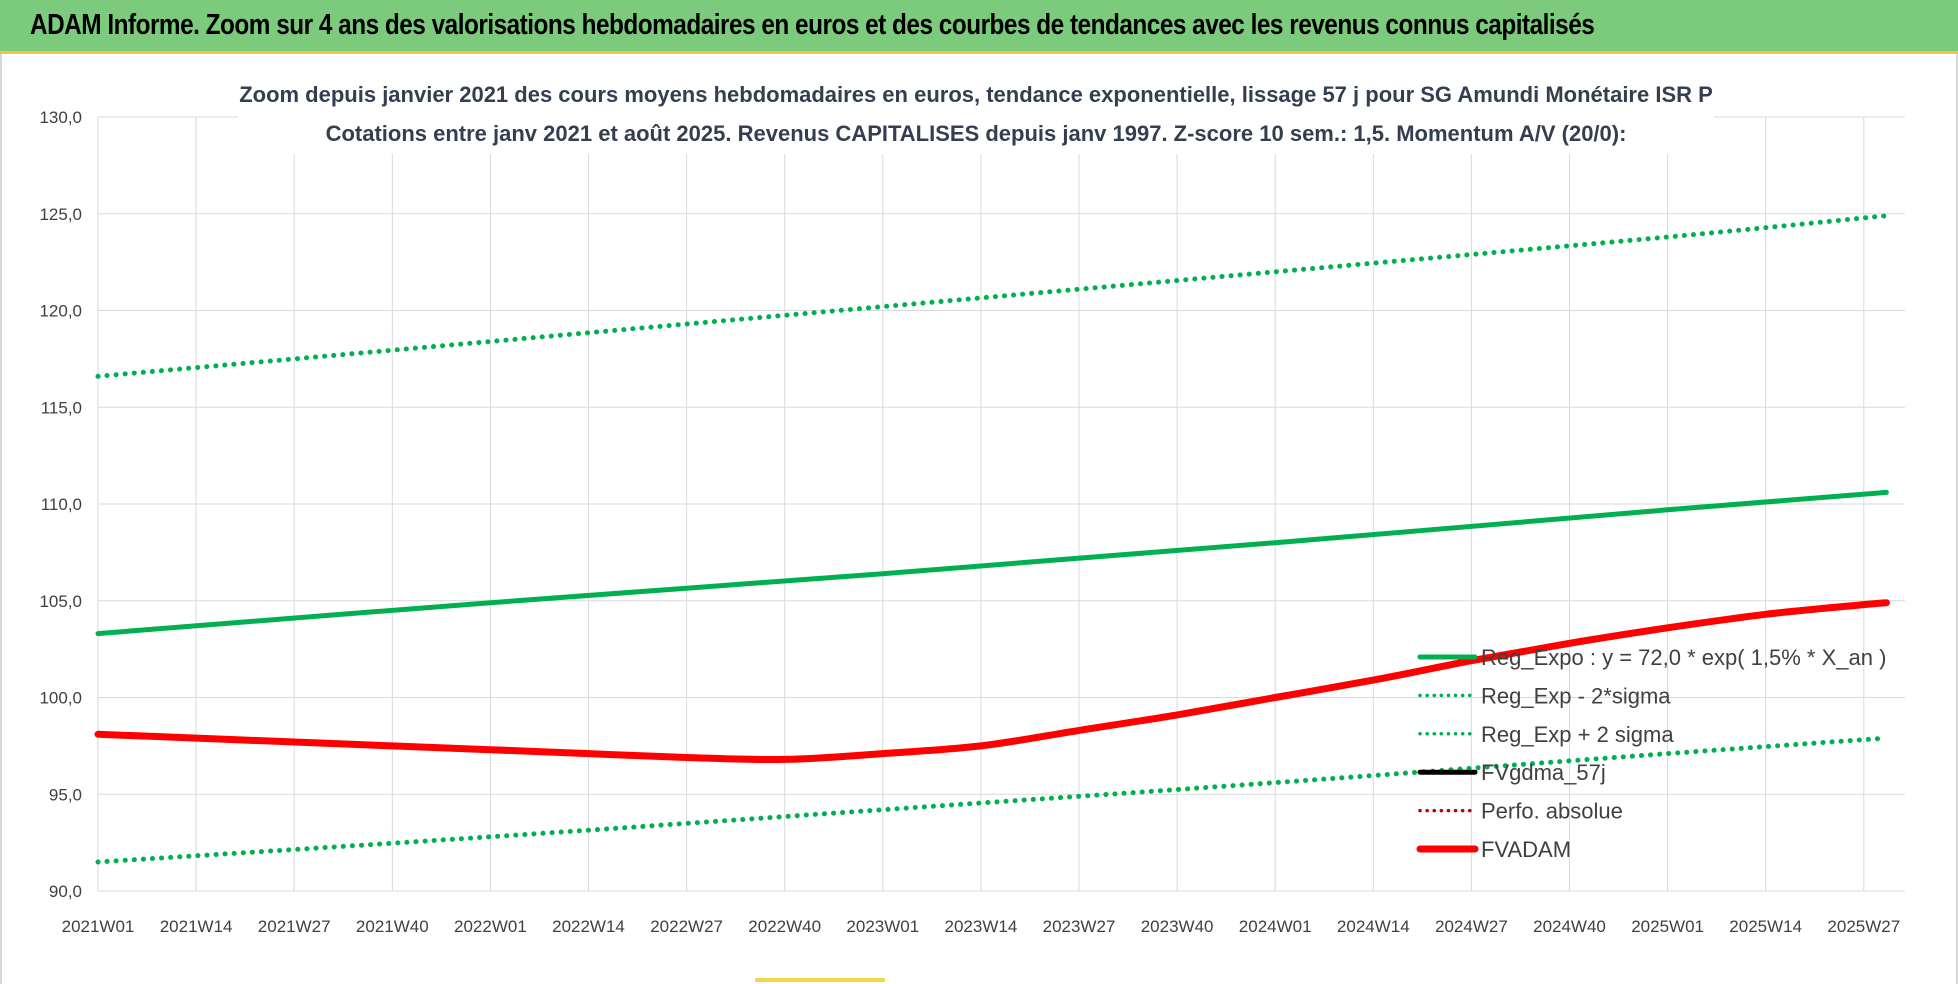 This screenshot has width=1958, height=984. I want to click on x-tick-label: 2024W01, so click(1275, 926).